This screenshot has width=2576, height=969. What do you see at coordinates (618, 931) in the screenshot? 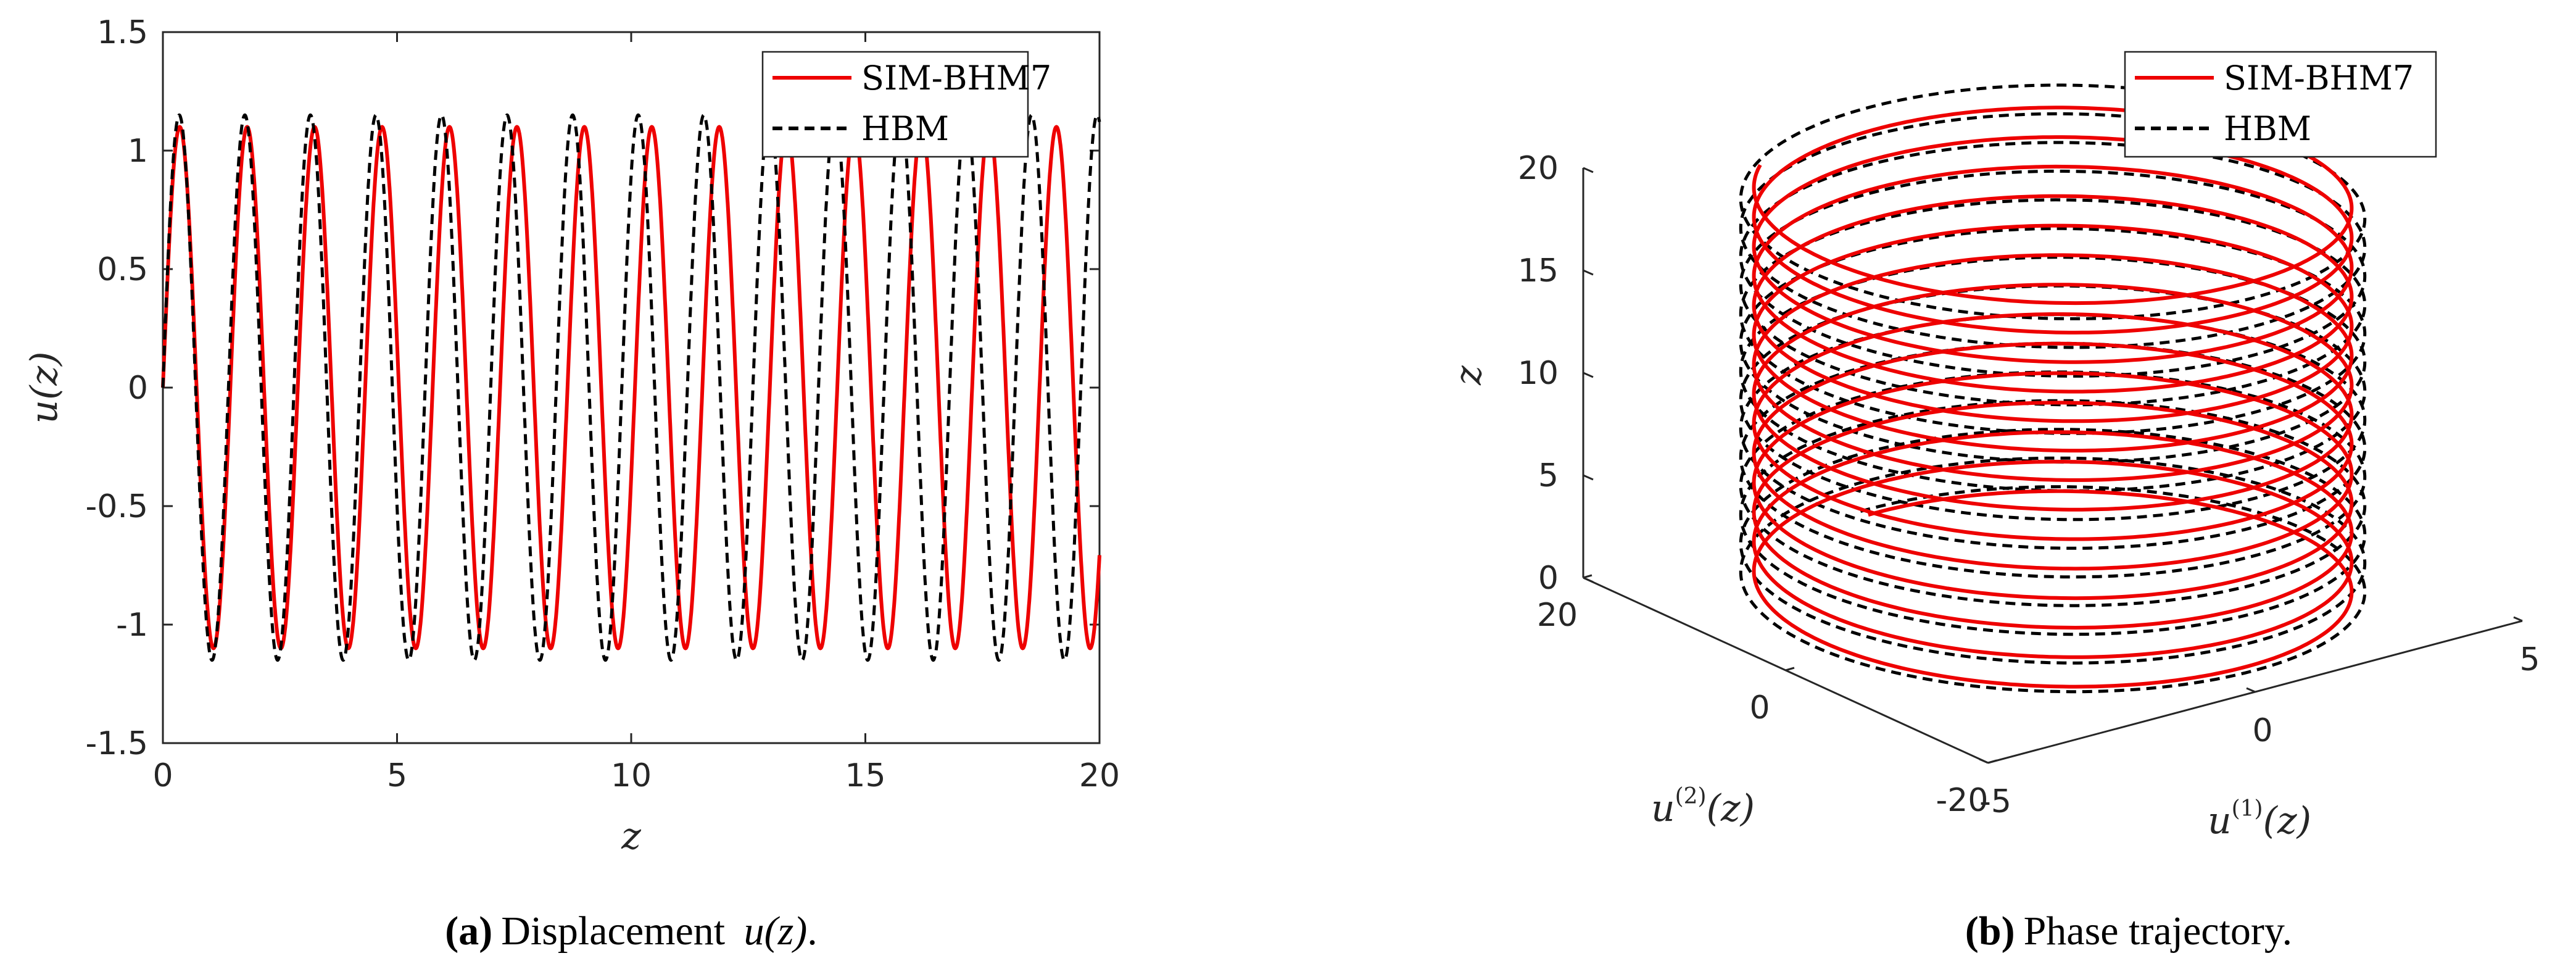
I see `caption-a-text: Displacement` at bounding box center [618, 931].